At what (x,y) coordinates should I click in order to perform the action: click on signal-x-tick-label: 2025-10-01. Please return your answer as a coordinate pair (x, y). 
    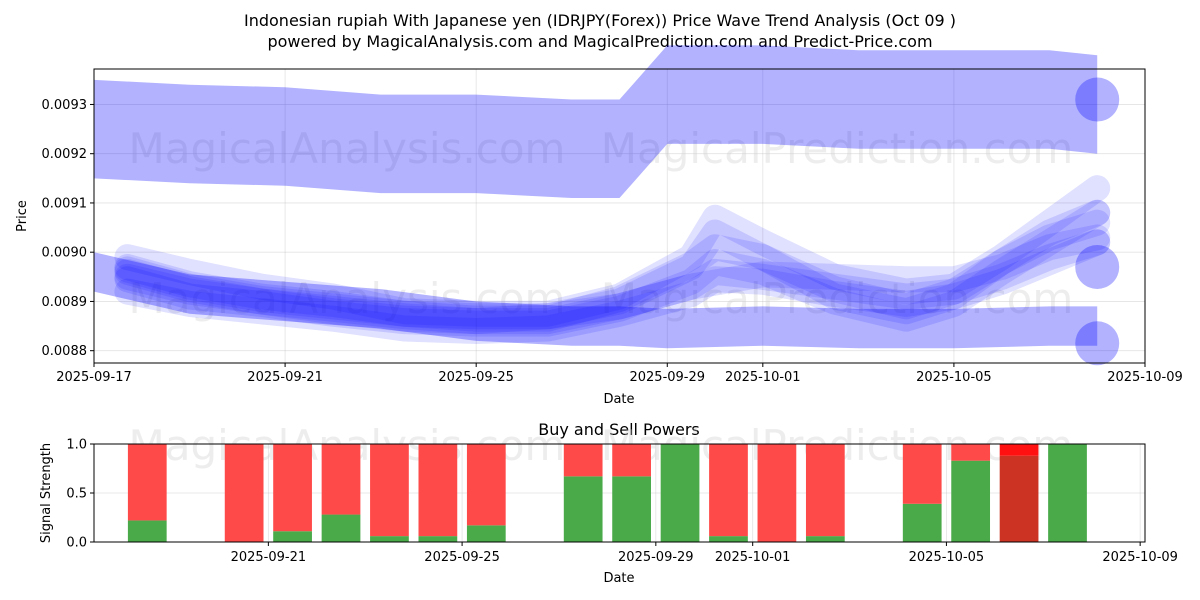
    Looking at the image, I should click on (753, 557).